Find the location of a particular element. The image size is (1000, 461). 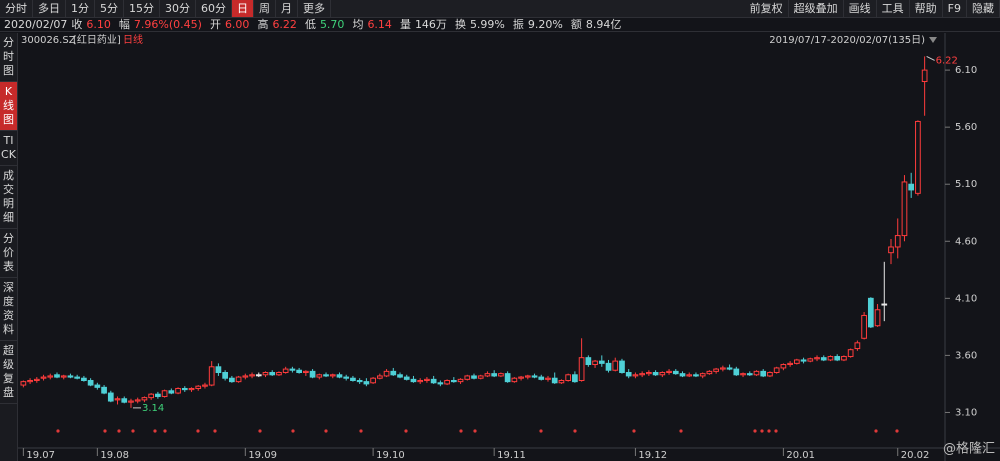

info-label: 幅 is located at coordinates (124, 24).